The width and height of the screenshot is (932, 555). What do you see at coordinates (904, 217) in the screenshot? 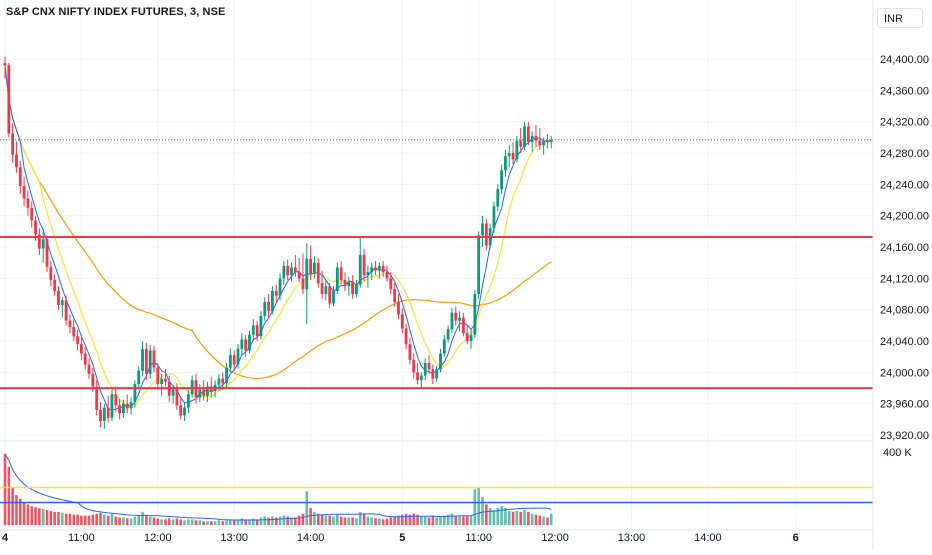
I see `price-tick-label: 24,200.00` at bounding box center [904, 217].